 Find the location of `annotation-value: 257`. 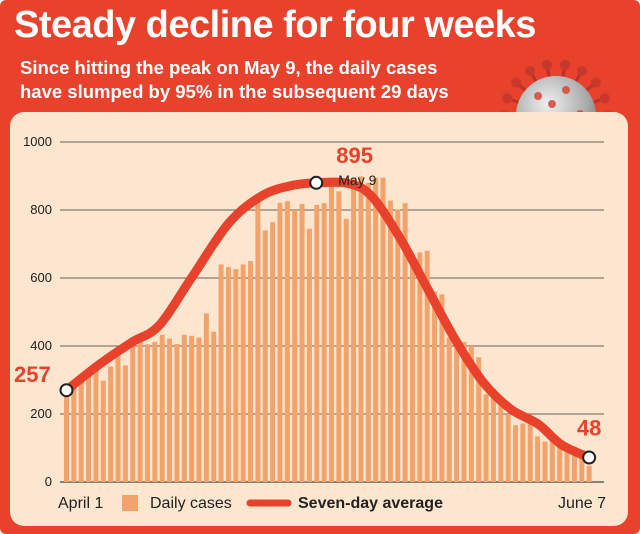

annotation-value: 257 is located at coordinates (32, 374).